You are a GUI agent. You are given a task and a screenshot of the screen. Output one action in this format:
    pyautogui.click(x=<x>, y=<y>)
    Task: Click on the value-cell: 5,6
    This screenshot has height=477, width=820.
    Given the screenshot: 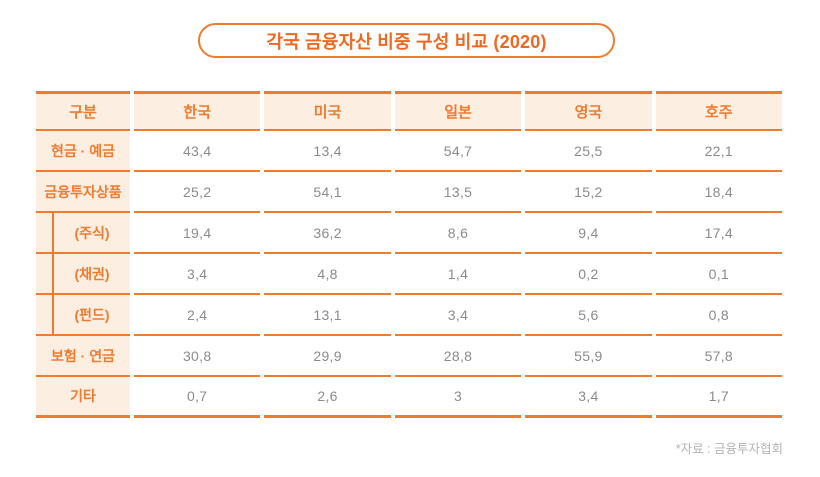 What is the action you would take?
    pyautogui.click(x=588, y=315)
    